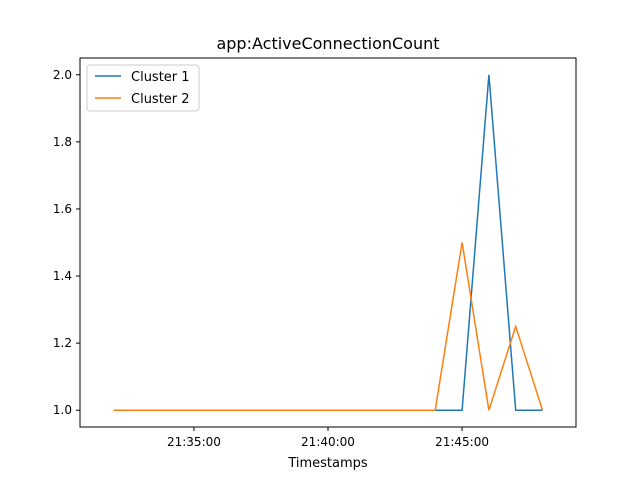  What do you see at coordinates (62, 276) in the screenshot?
I see `y-tick-label: 1.4` at bounding box center [62, 276].